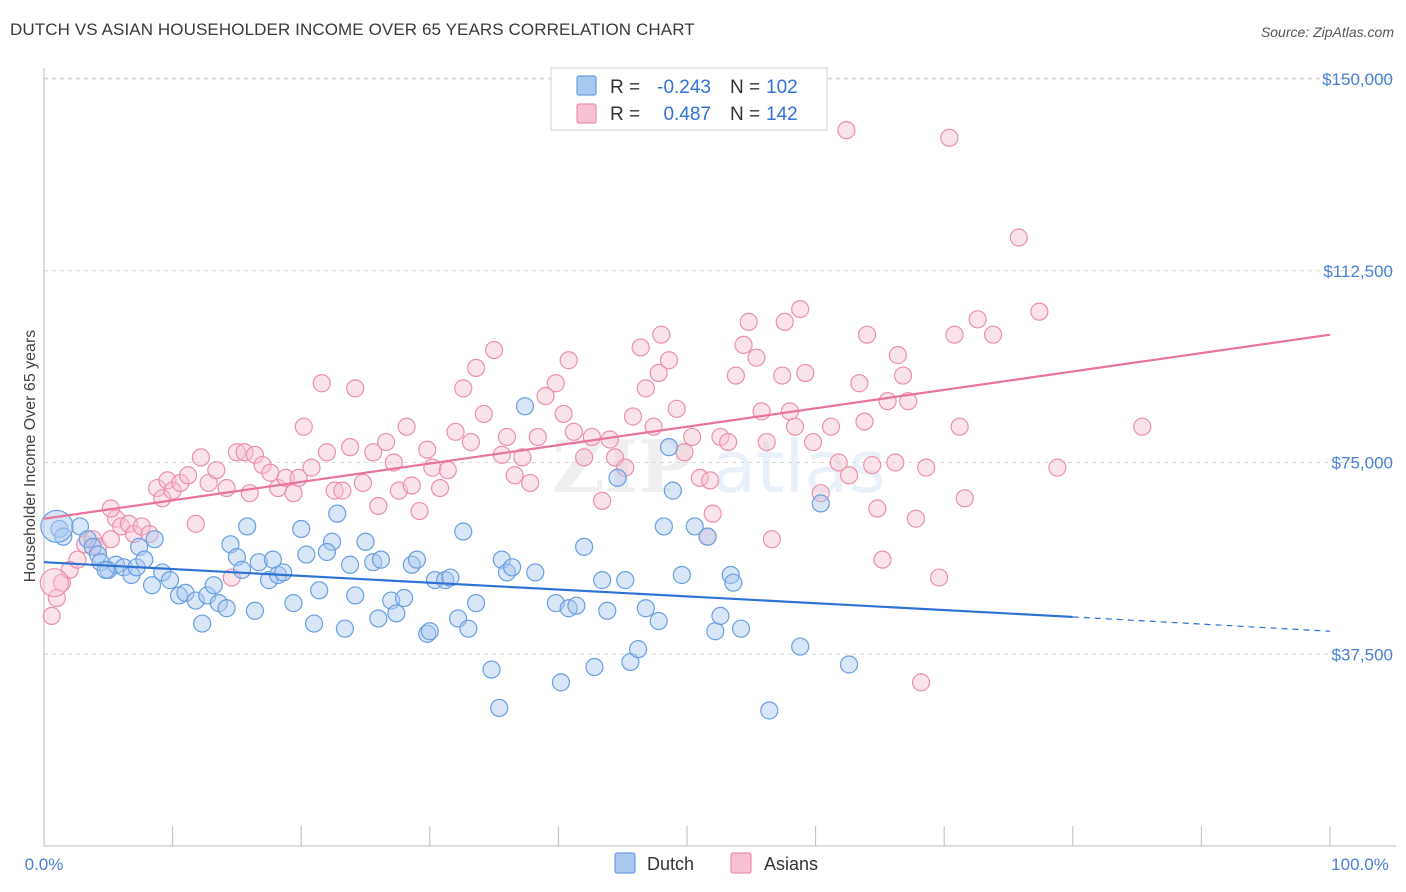 The image size is (1406, 892). I want to click on legend-box, so click(689, 99).